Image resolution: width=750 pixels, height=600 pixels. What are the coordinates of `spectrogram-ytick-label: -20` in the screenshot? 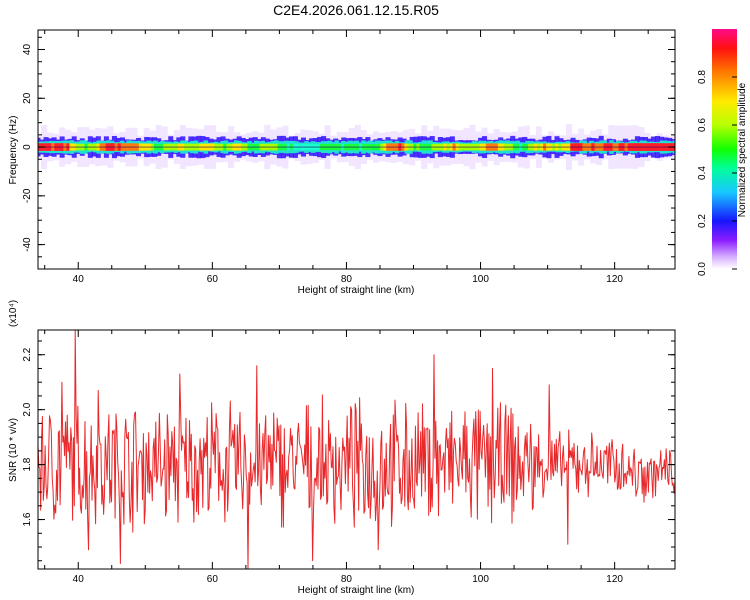 It's located at (27, 195).